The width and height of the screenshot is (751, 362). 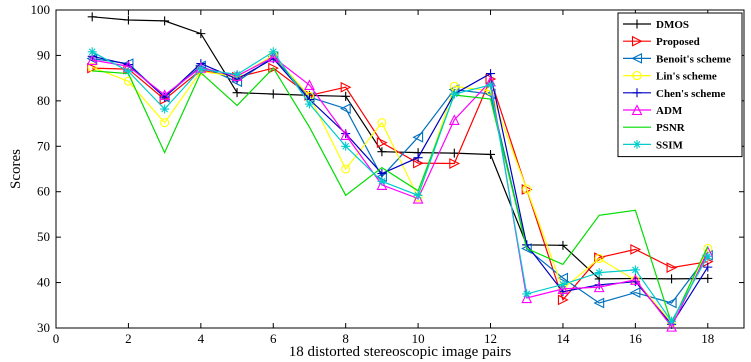 What do you see at coordinates (654, 128) in the screenshot?
I see `legend-item: PSNR` at bounding box center [654, 128].